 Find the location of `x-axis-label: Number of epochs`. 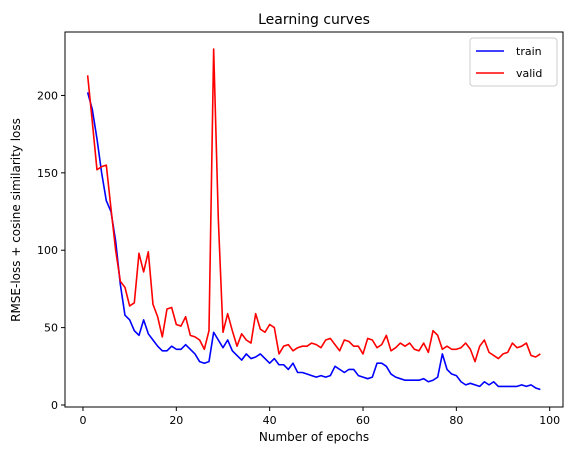

x-axis-label: Number of epochs is located at coordinates (314, 437).